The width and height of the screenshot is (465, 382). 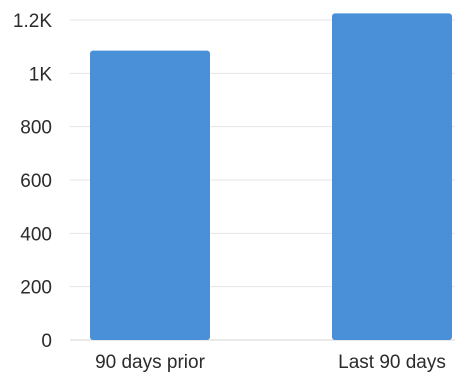 I want to click on y-tick-label: 800, so click(x=36, y=128).